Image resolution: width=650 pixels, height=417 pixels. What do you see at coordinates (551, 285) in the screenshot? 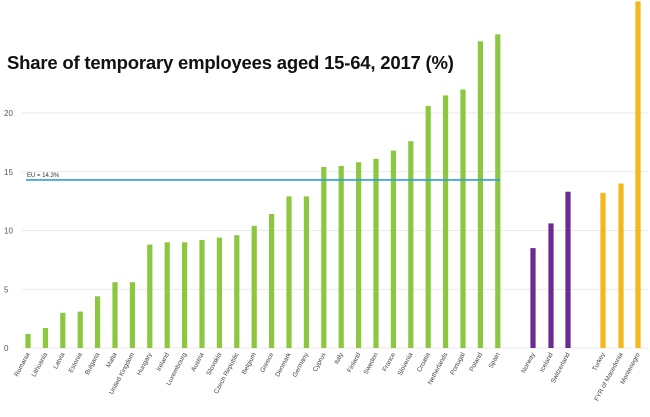
I see `bar-iceland` at bounding box center [551, 285].